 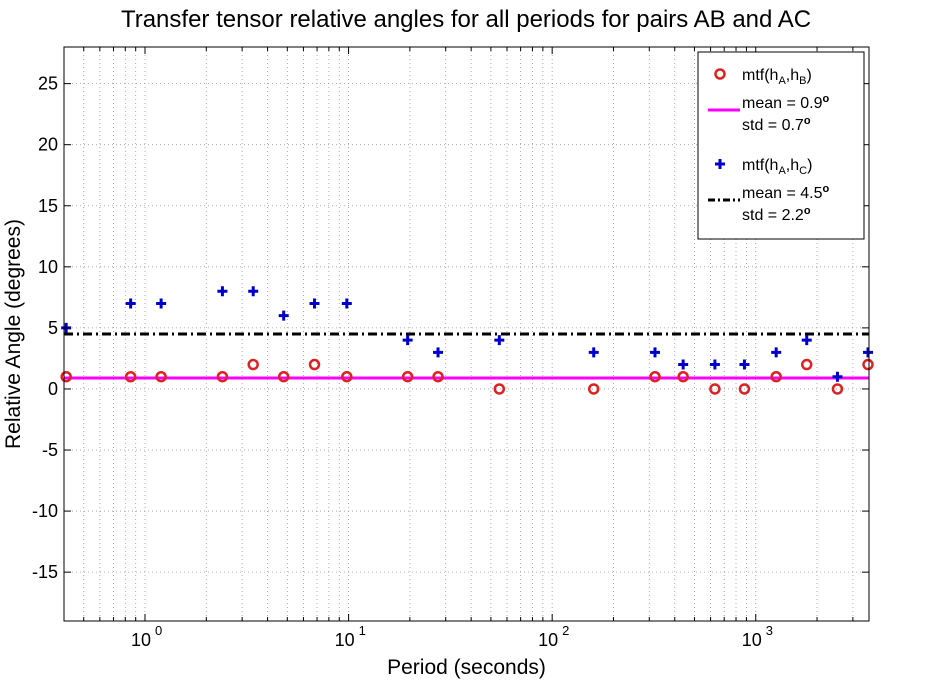 I want to click on legend-std-label: std = 0.7o, so click(x=776, y=124).